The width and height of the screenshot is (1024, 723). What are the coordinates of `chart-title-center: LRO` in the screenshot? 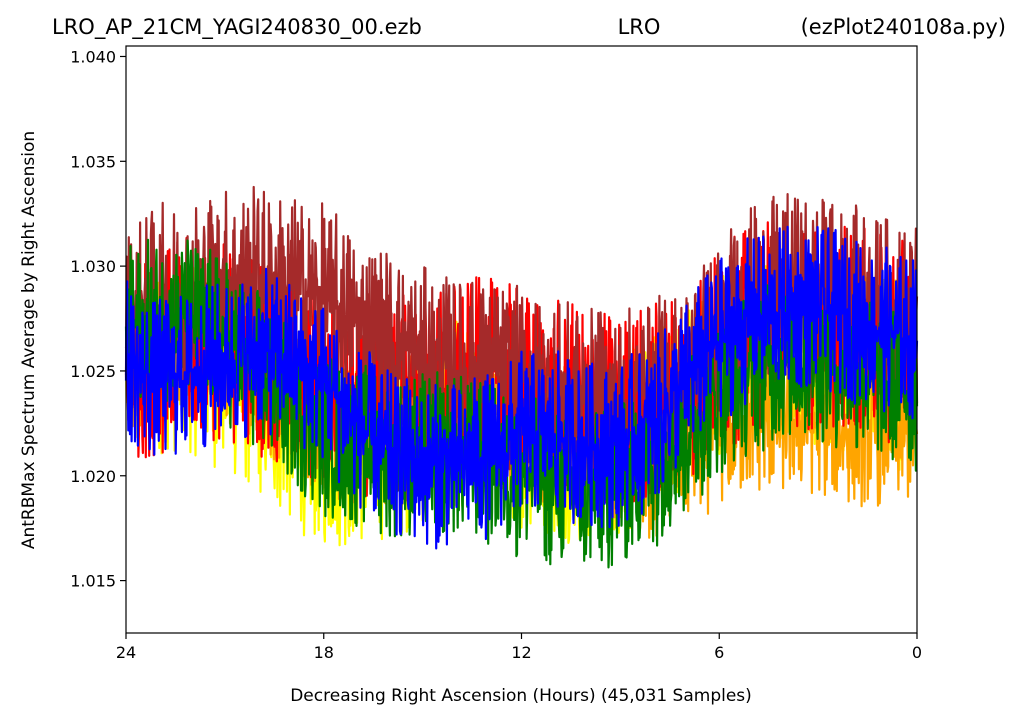 It's located at (639, 27).